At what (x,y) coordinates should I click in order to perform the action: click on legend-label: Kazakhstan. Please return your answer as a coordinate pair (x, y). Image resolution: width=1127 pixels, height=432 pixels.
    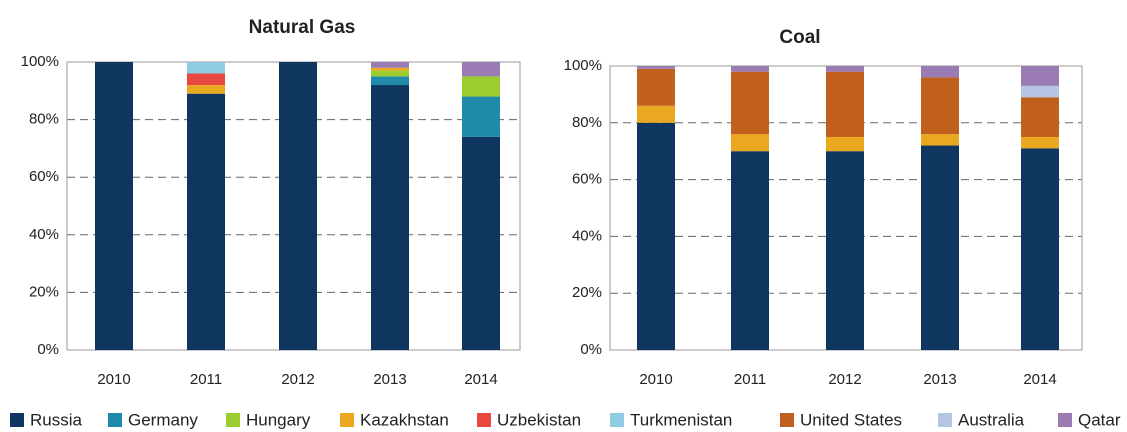
    Looking at the image, I should click on (404, 419).